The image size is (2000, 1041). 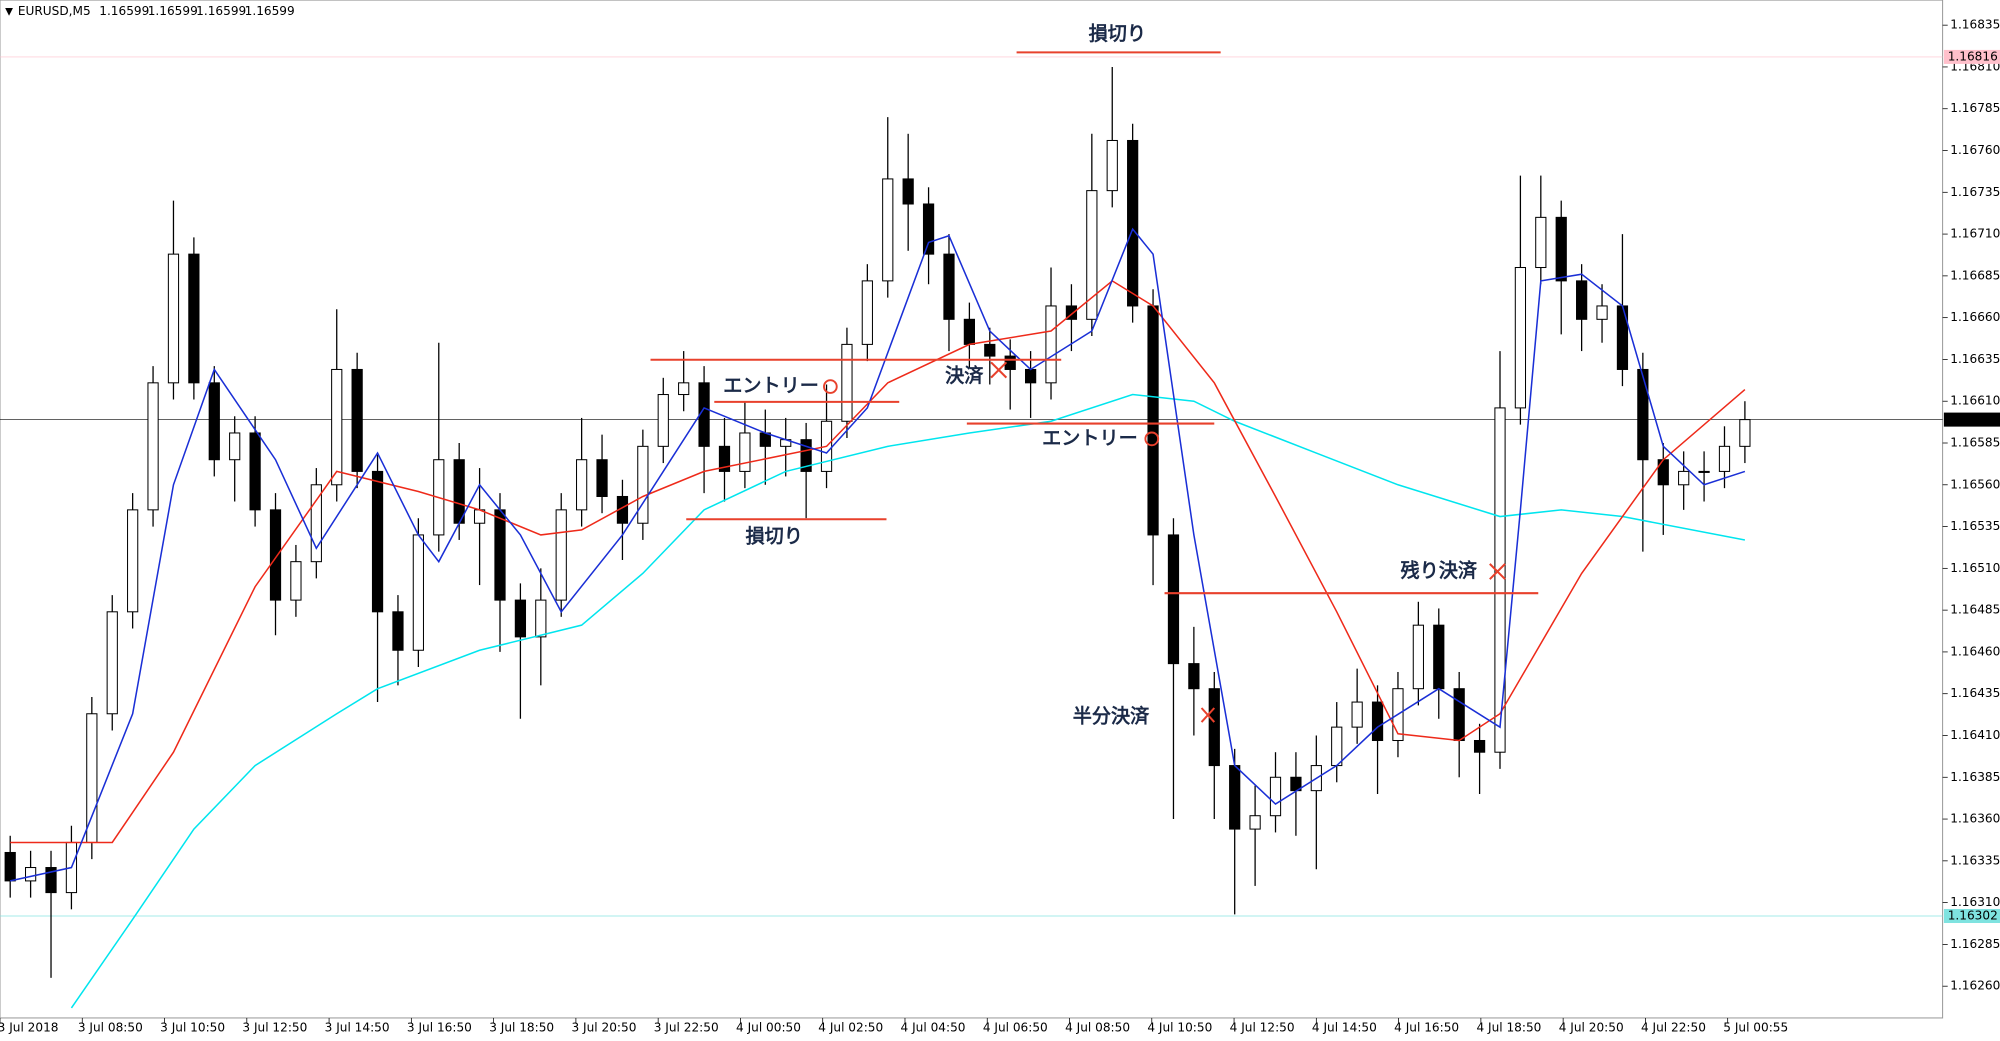 What do you see at coordinates (1179, 1028) in the screenshot?
I see `x-tick-label: 4 Jul 10:50` at bounding box center [1179, 1028].